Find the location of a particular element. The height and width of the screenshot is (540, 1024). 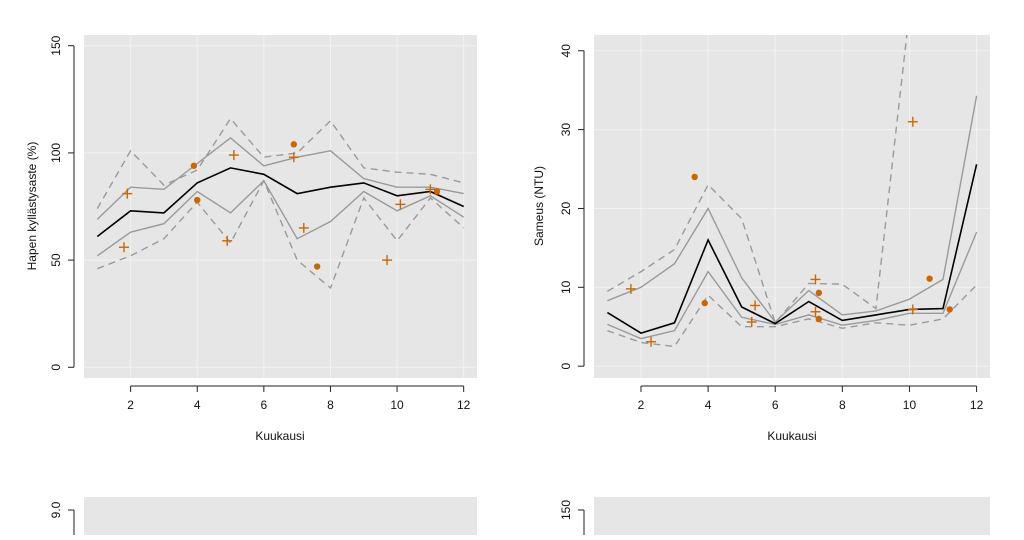

y-tick-label: 30 is located at coordinates (566, 130).